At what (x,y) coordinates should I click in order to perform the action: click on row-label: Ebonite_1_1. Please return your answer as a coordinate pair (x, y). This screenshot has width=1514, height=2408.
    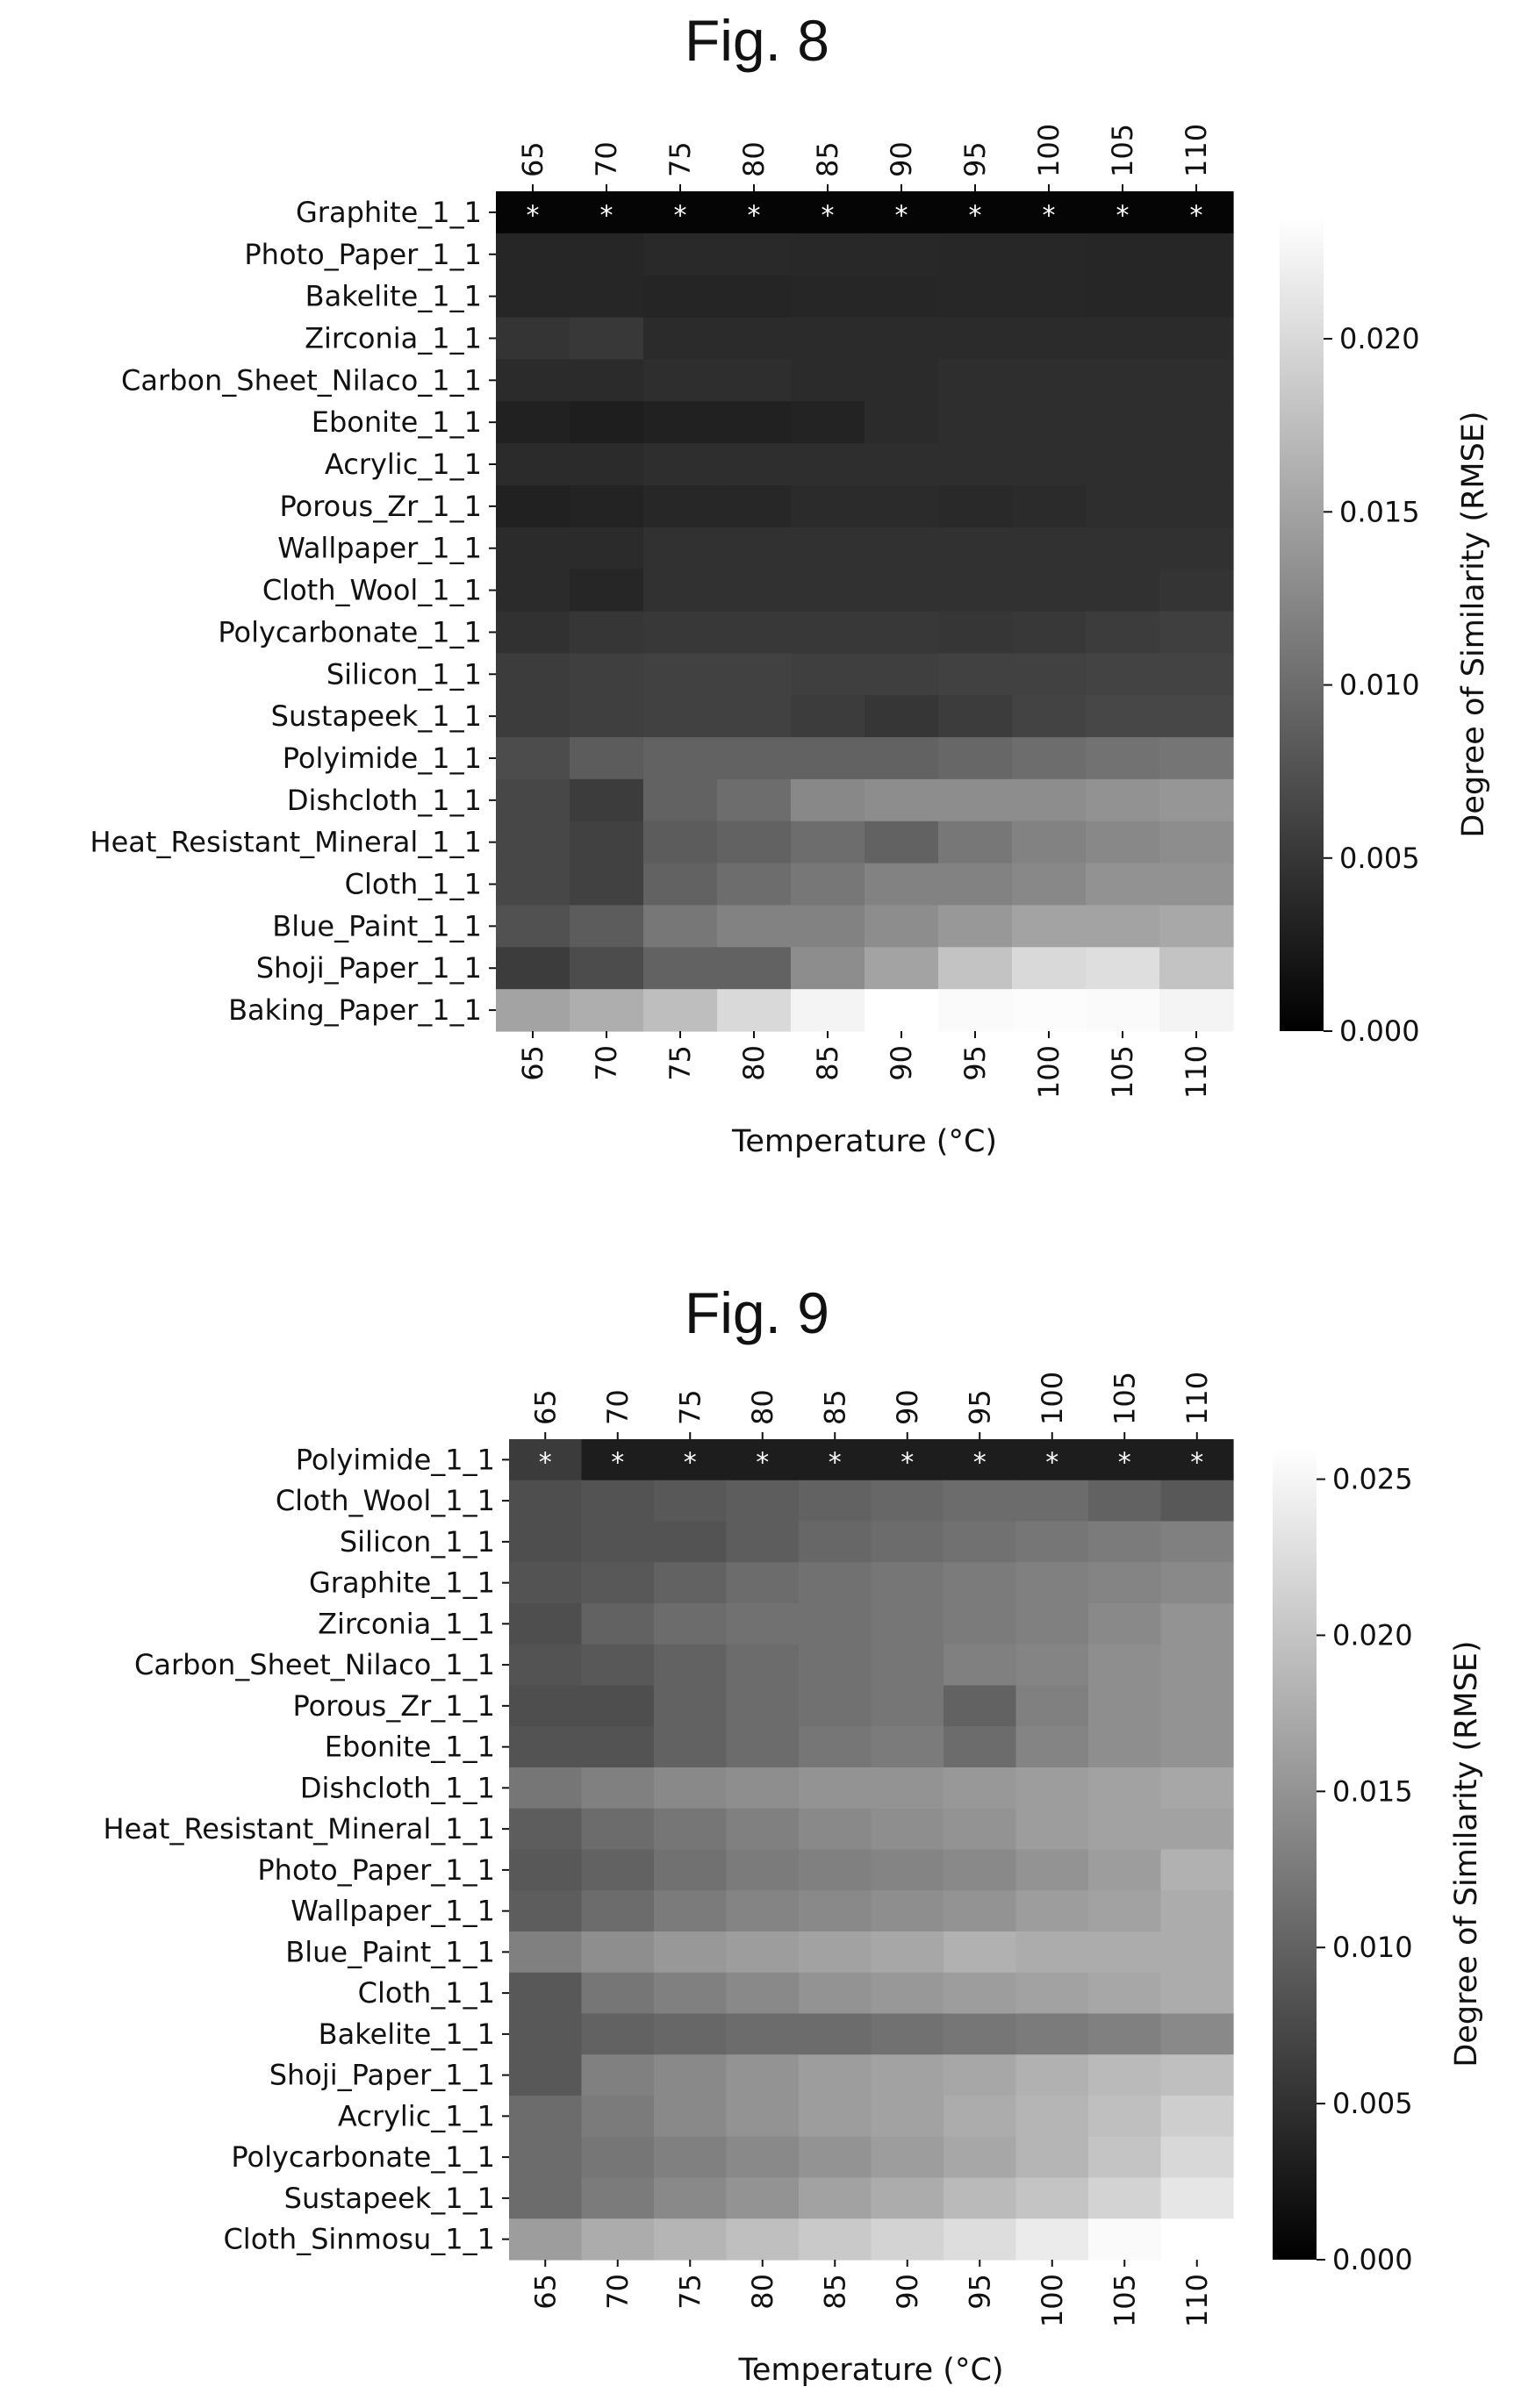
    Looking at the image, I should click on (410, 1747).